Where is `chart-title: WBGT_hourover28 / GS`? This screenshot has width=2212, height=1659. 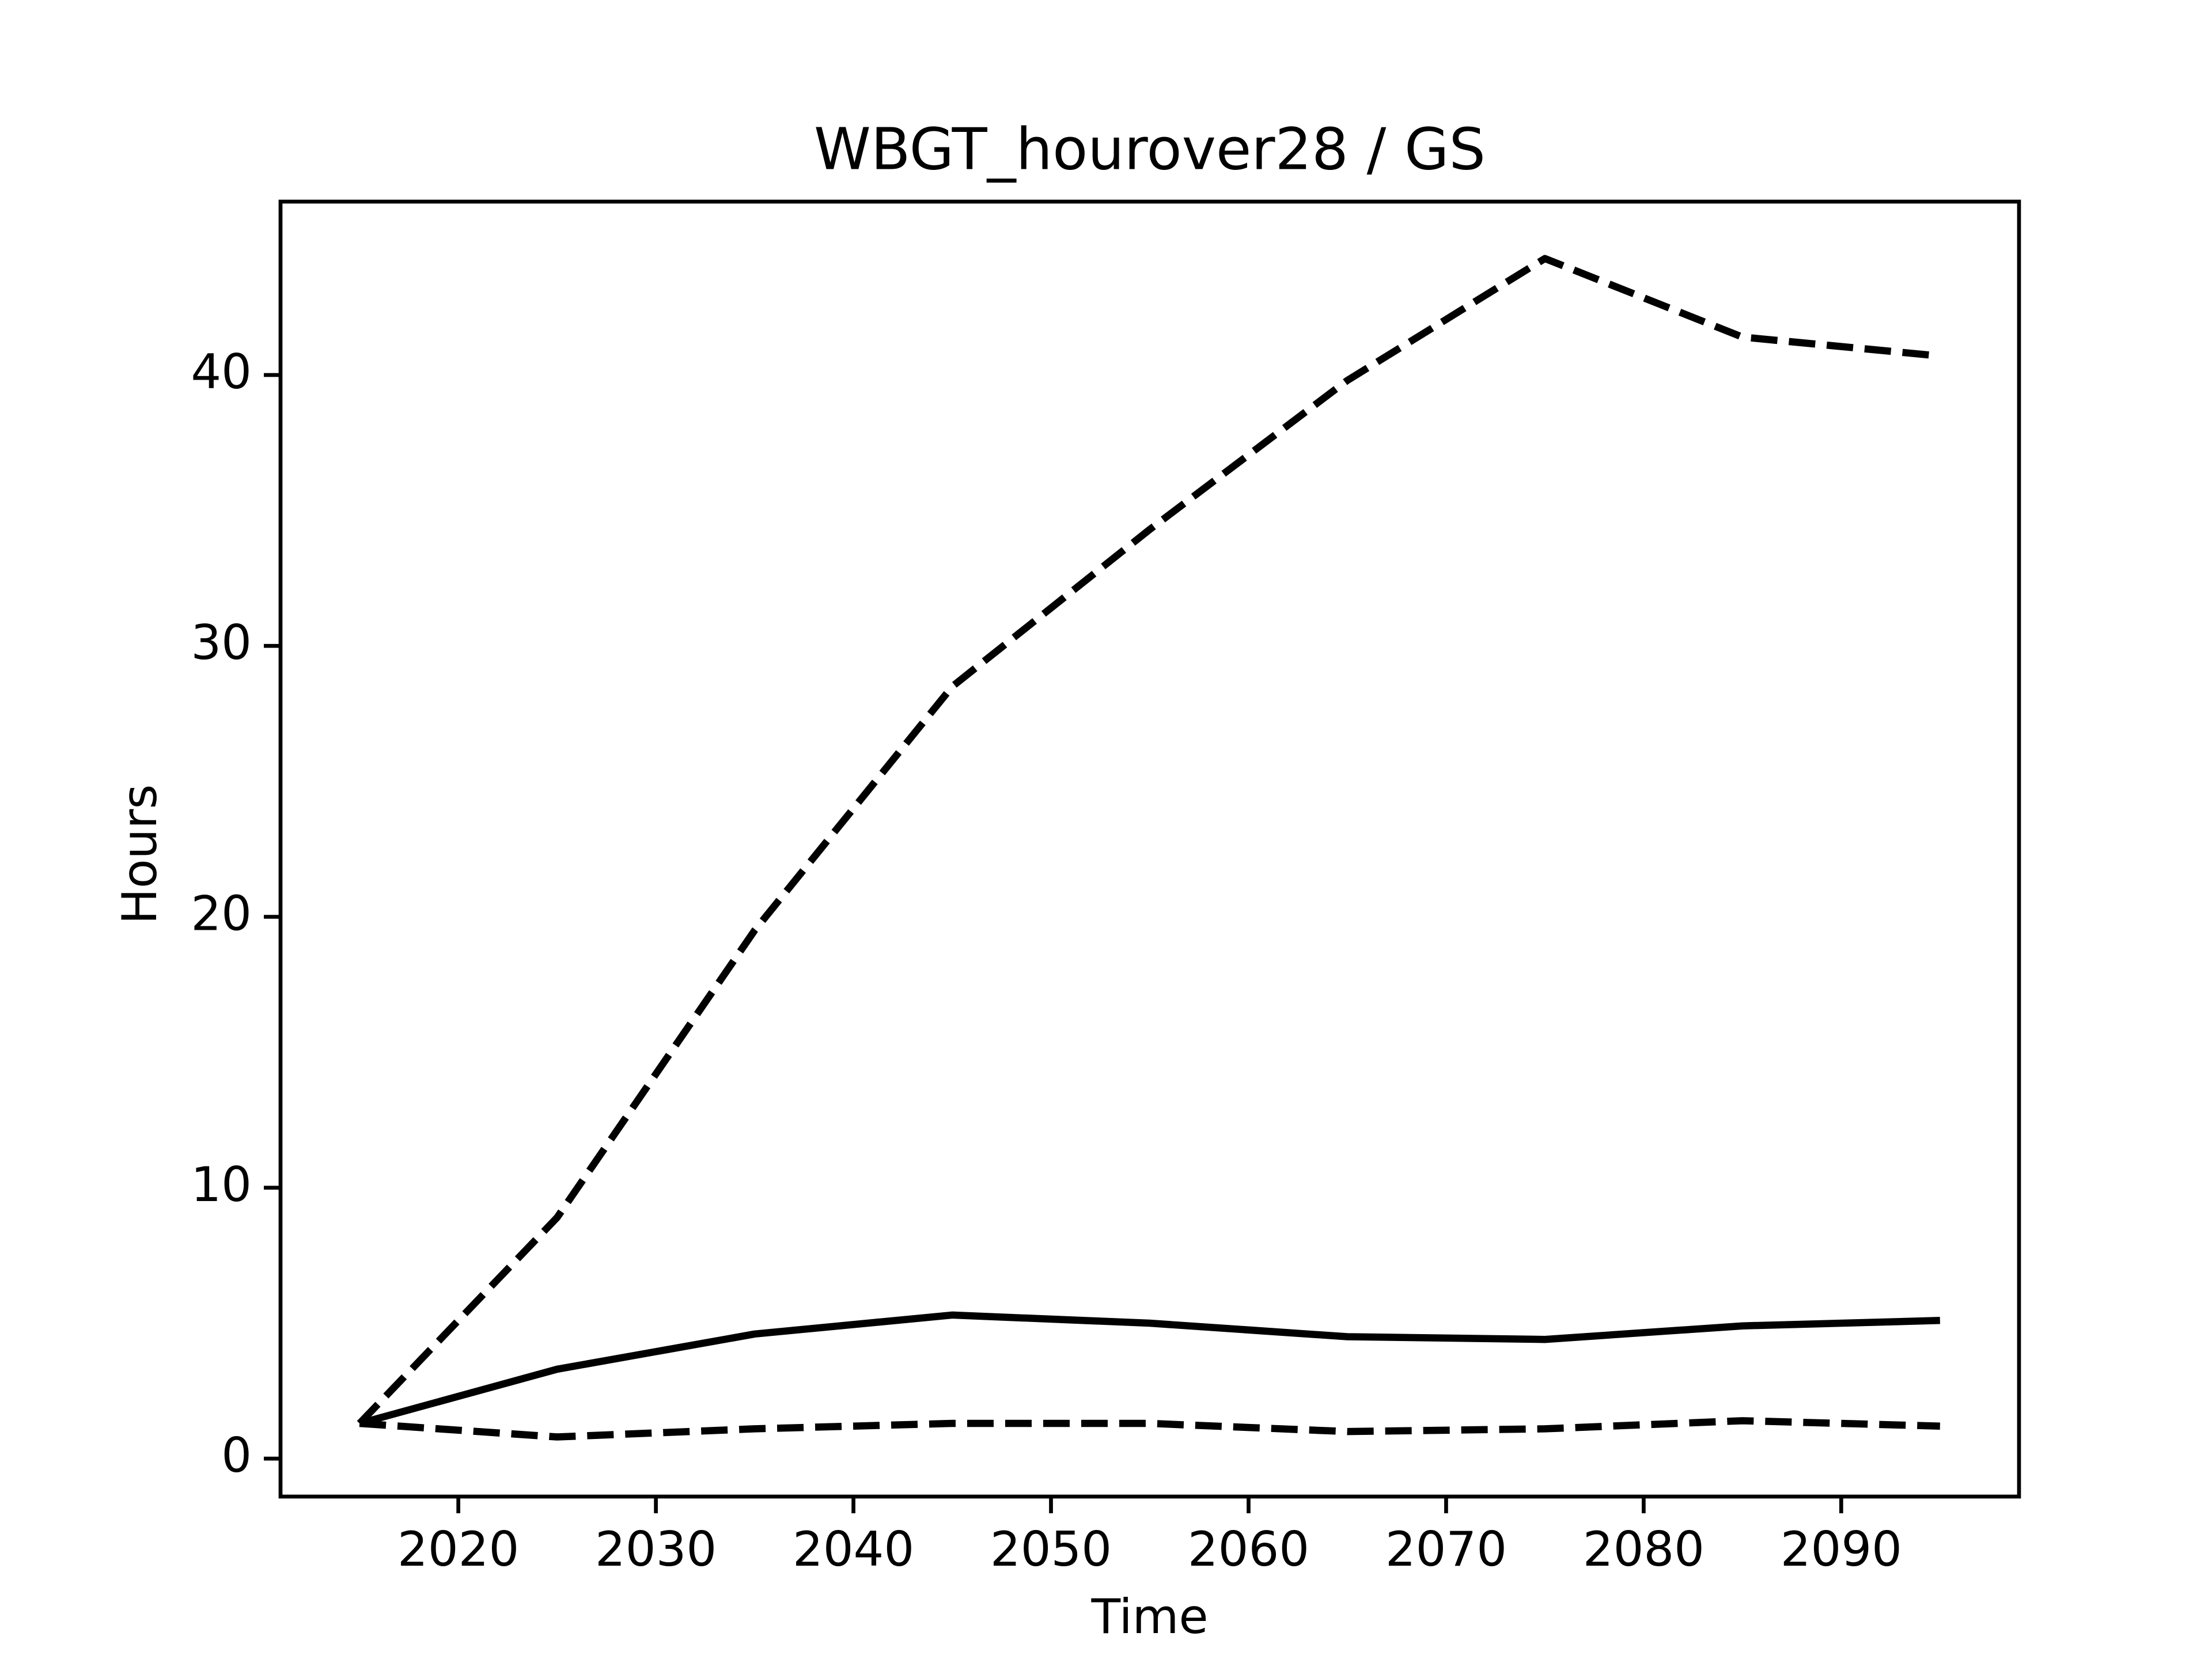
chart-title: WBGT_hourover28 / GS is located at coordinates (1150, 149).